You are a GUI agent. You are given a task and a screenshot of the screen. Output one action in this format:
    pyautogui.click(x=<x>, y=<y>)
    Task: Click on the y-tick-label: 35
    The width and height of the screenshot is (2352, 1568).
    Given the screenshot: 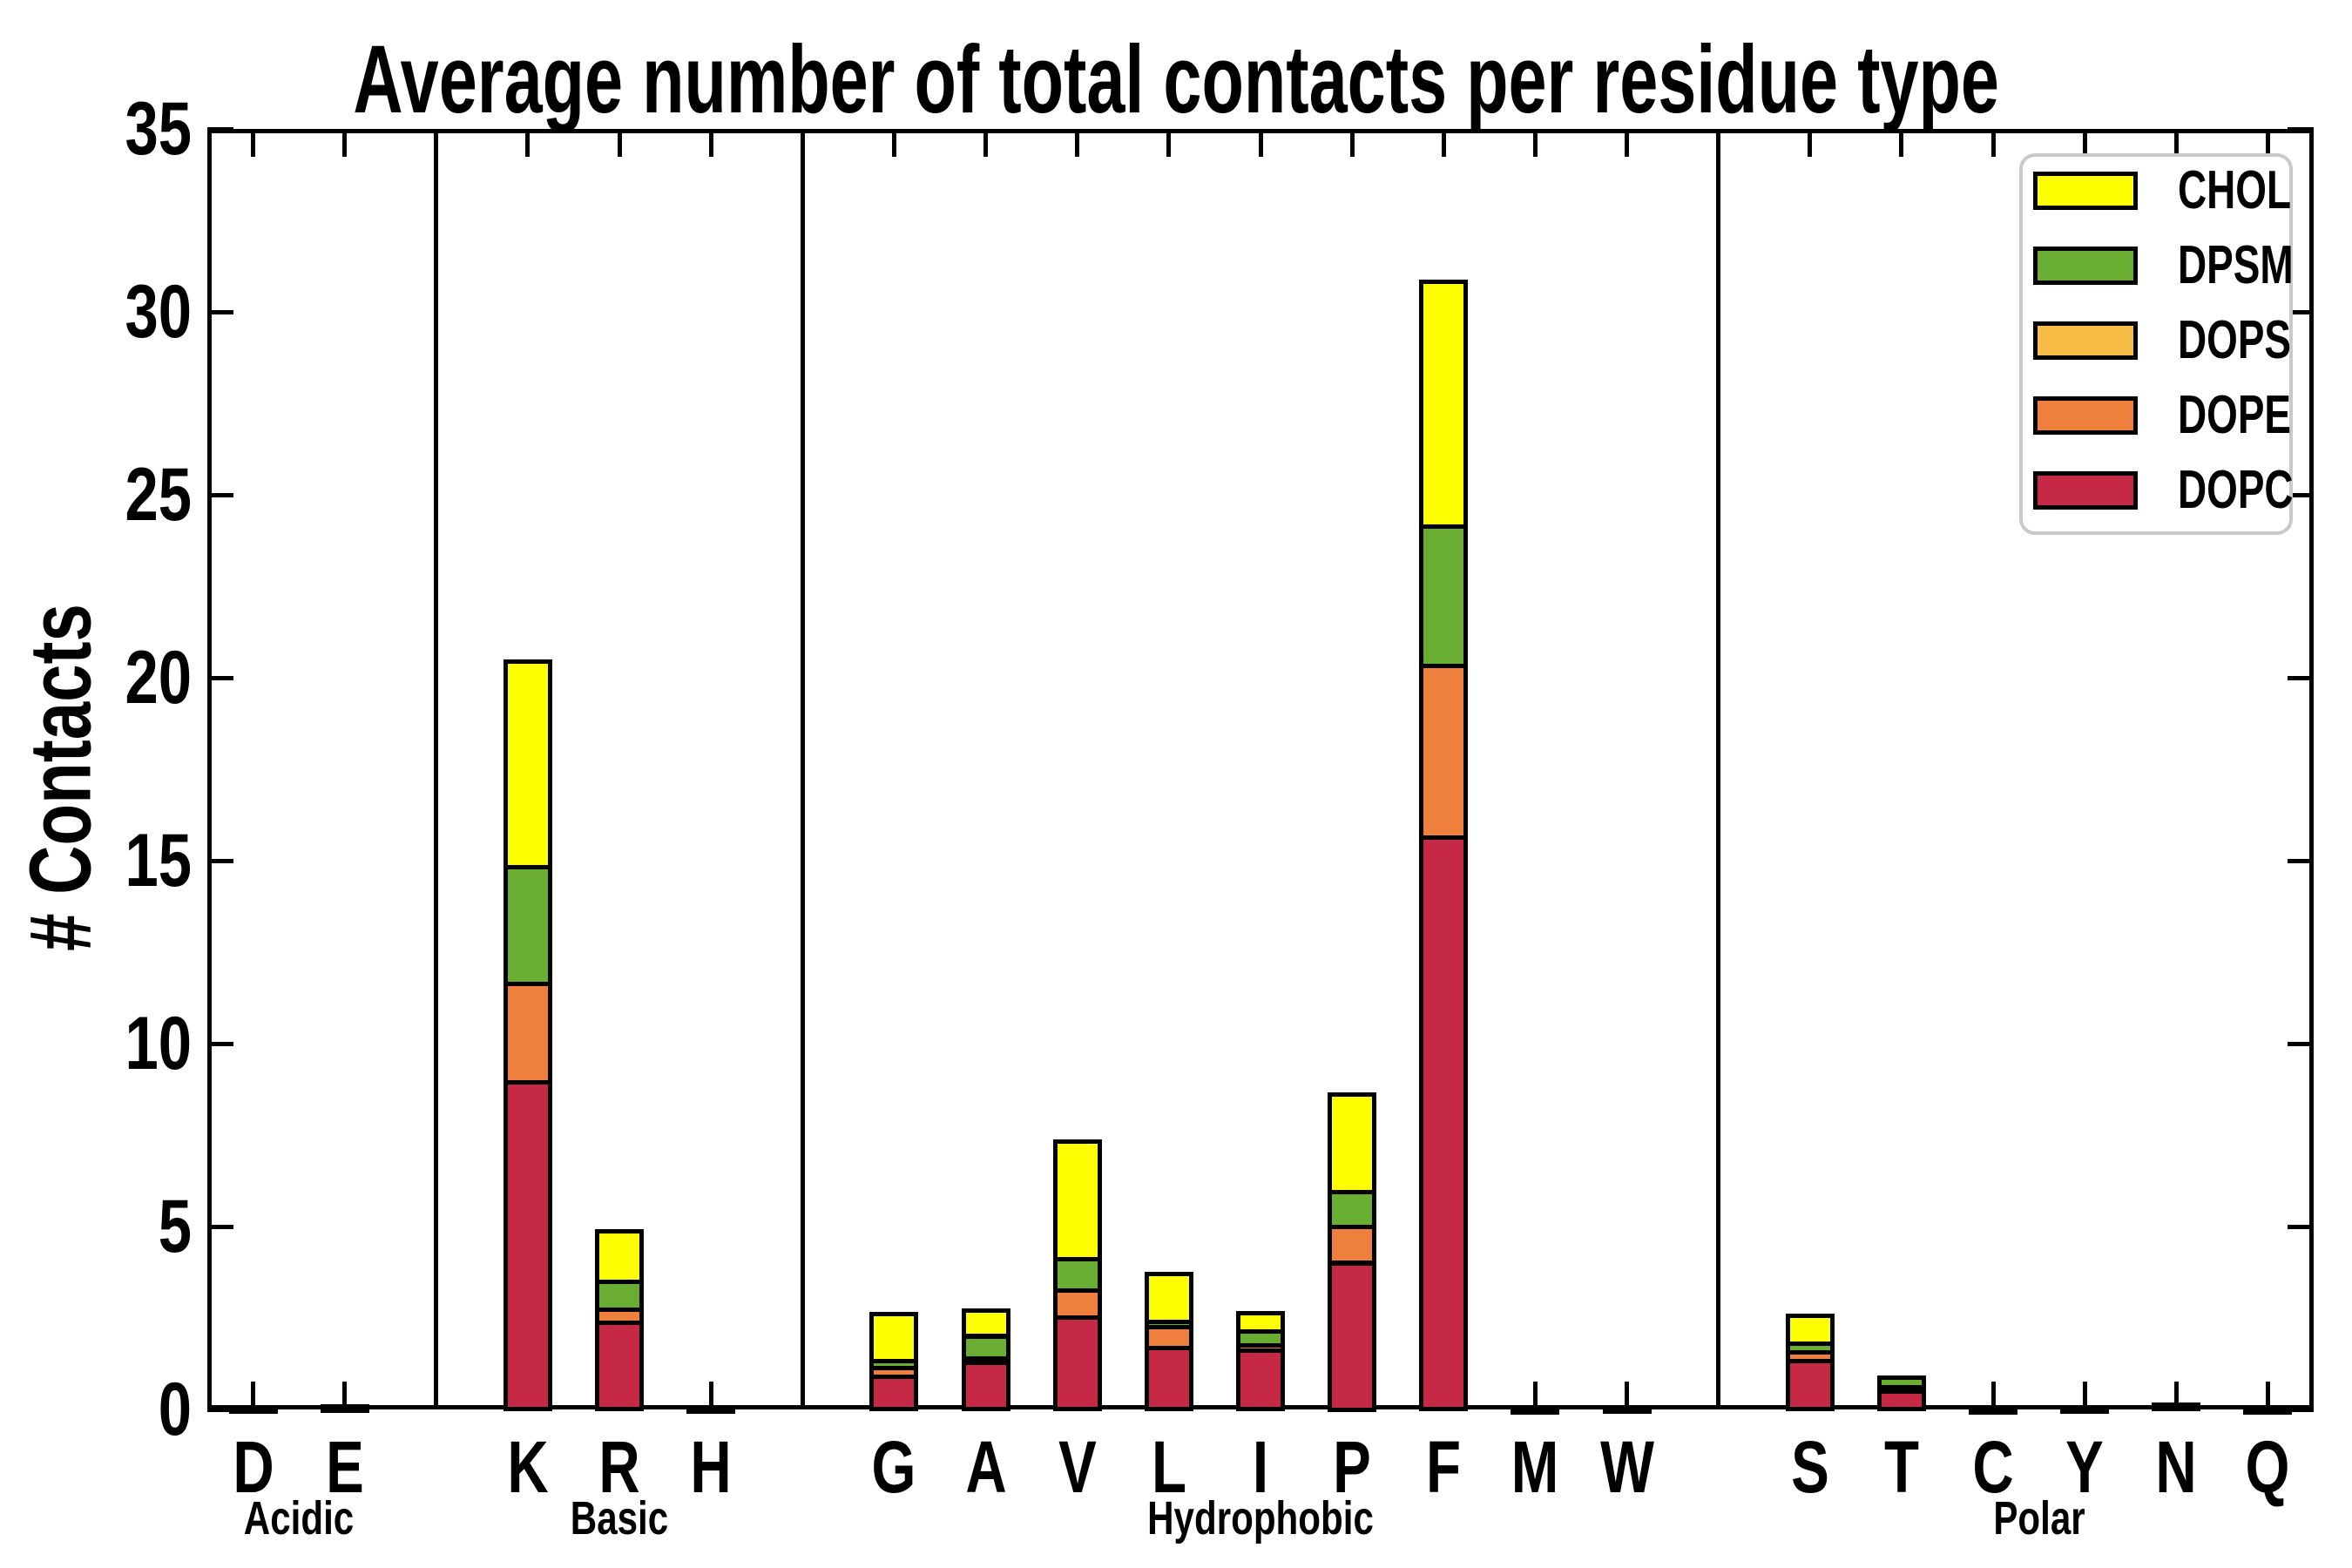 What is the action you would take?
    pyautogui.click(x=158, y=129)
    